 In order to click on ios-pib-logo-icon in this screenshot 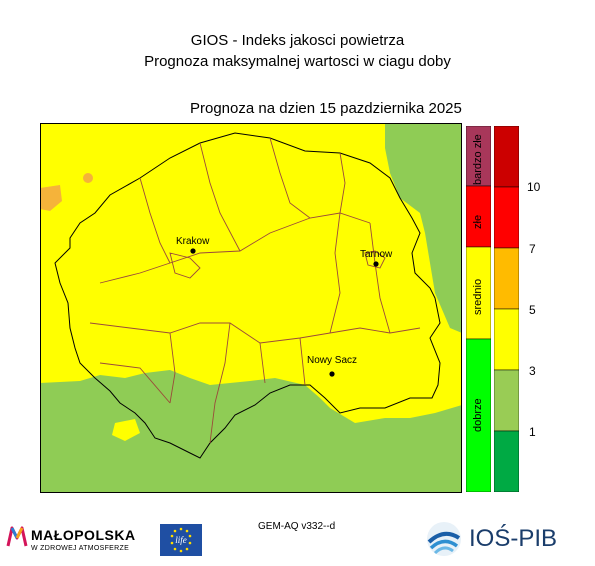, I will do `click(444, 539)`.